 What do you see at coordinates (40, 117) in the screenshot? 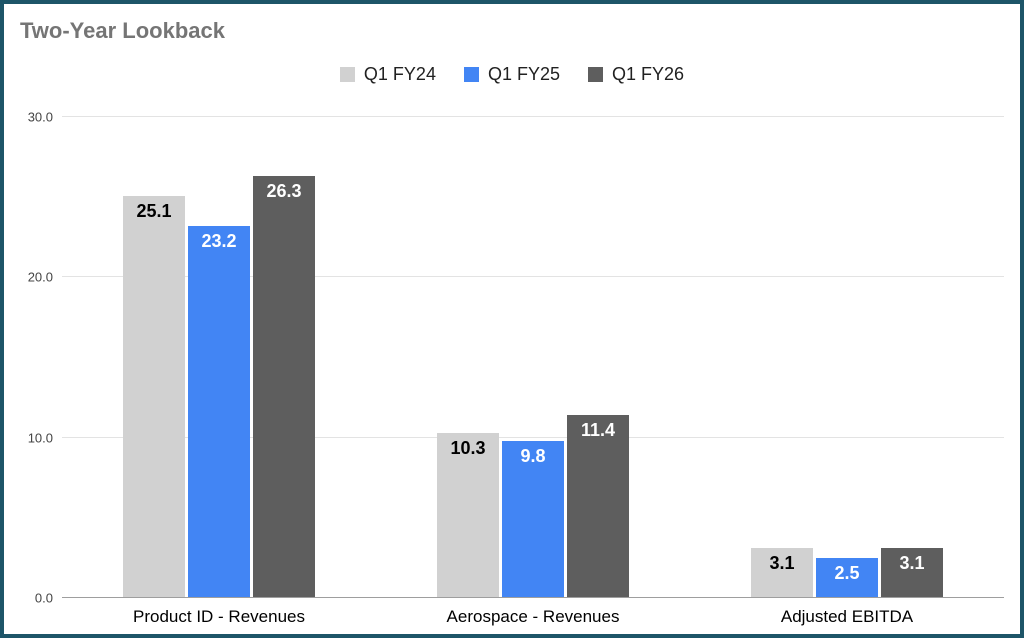
I see `y-tick-label: 30.0` at bounding box center [40, 117].